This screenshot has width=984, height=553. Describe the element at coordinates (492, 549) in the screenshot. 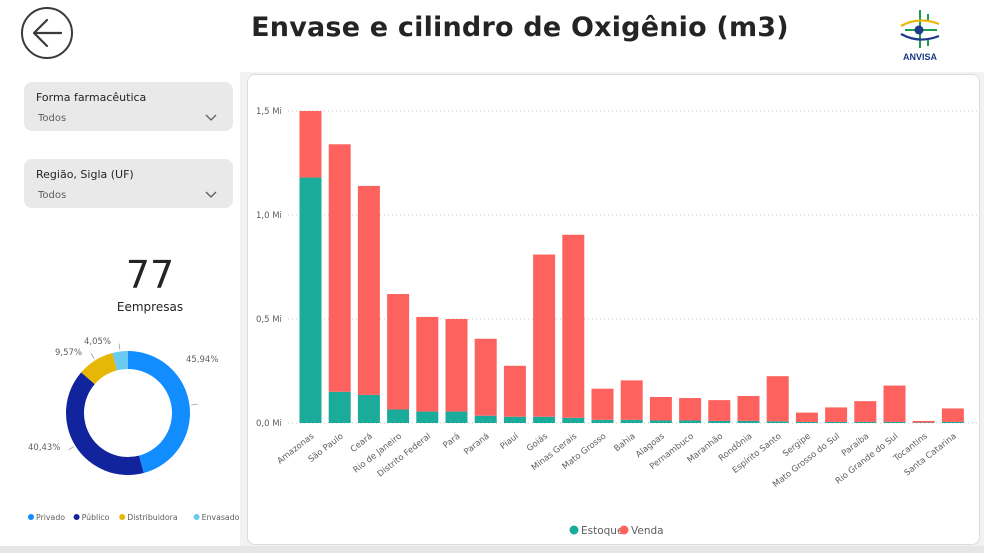

I see `bottom-bar` at that location.